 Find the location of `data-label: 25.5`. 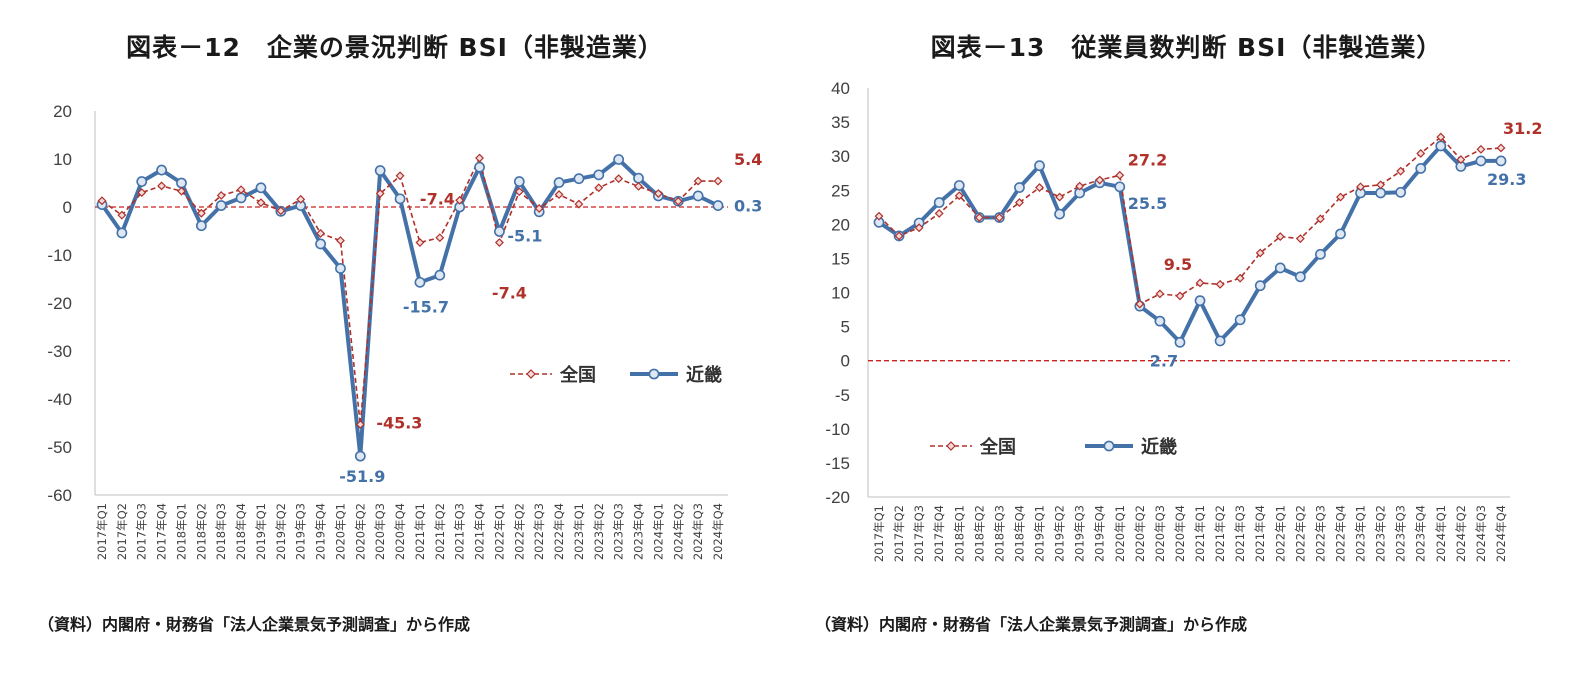

data-label: 25.5 is located at coordinates (1147, 203).